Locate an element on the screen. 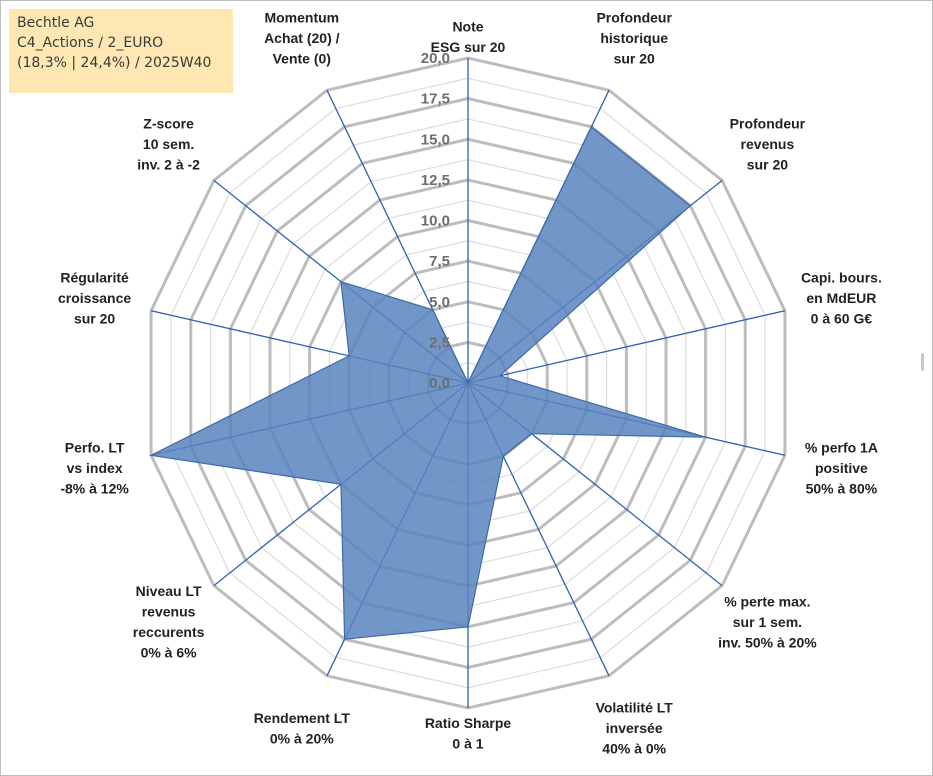 The height and width of the screenshot is (776, 933). axis-label: Momentum Achat (20) / Vente (0) is located at coordinates (302, 37).